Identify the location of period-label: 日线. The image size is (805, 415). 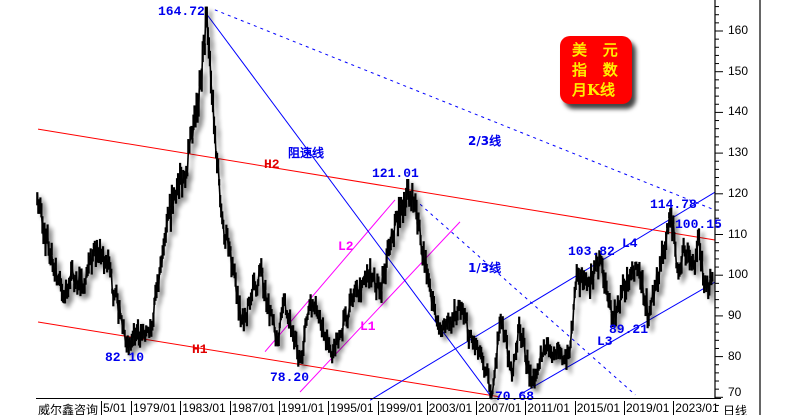
(735, 409).